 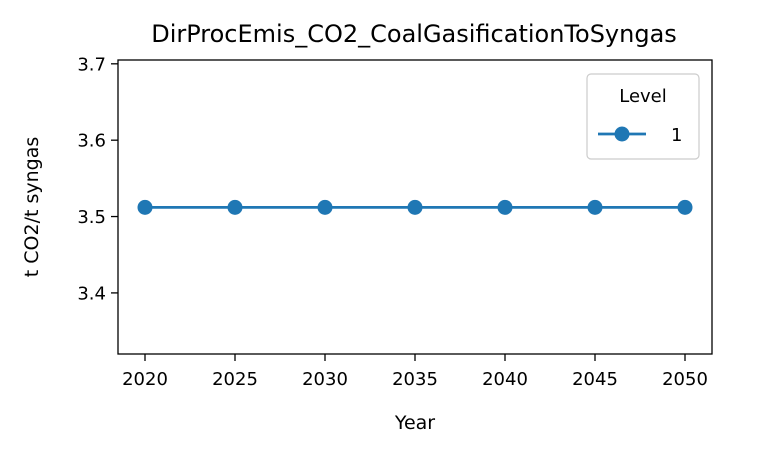 I want to click on y-tick-label: 3.5, so click(x=91, y=217).